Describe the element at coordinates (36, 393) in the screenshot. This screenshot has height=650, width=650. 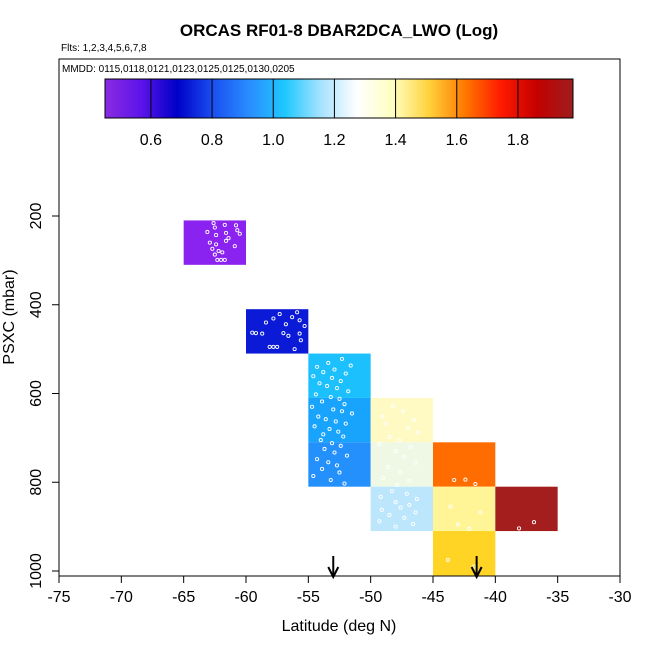
I see `y-tick-label: 600` at that location.